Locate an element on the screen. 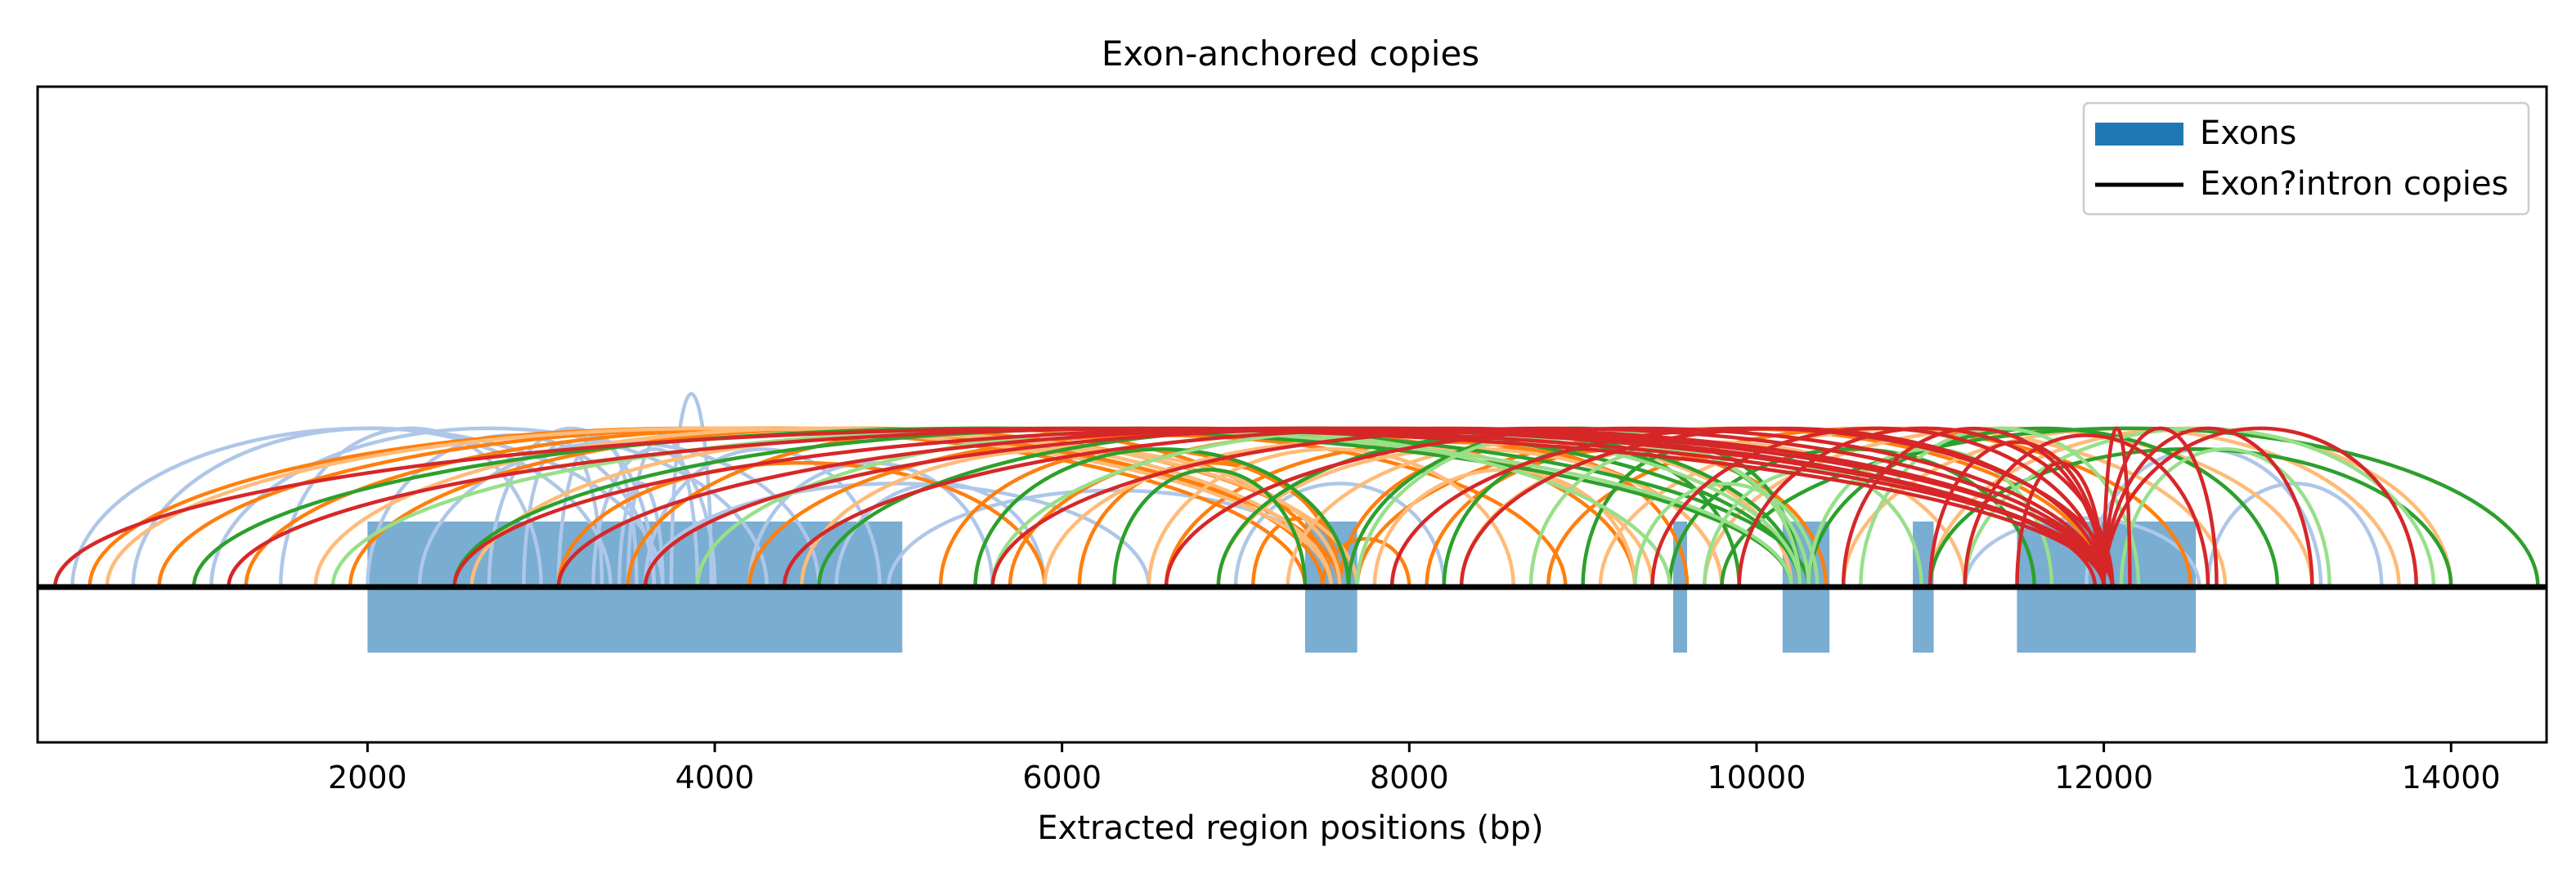 This screenshot has height=883, width=2576. x-tick-label: 10000 is located at coordinates (1757, 778).